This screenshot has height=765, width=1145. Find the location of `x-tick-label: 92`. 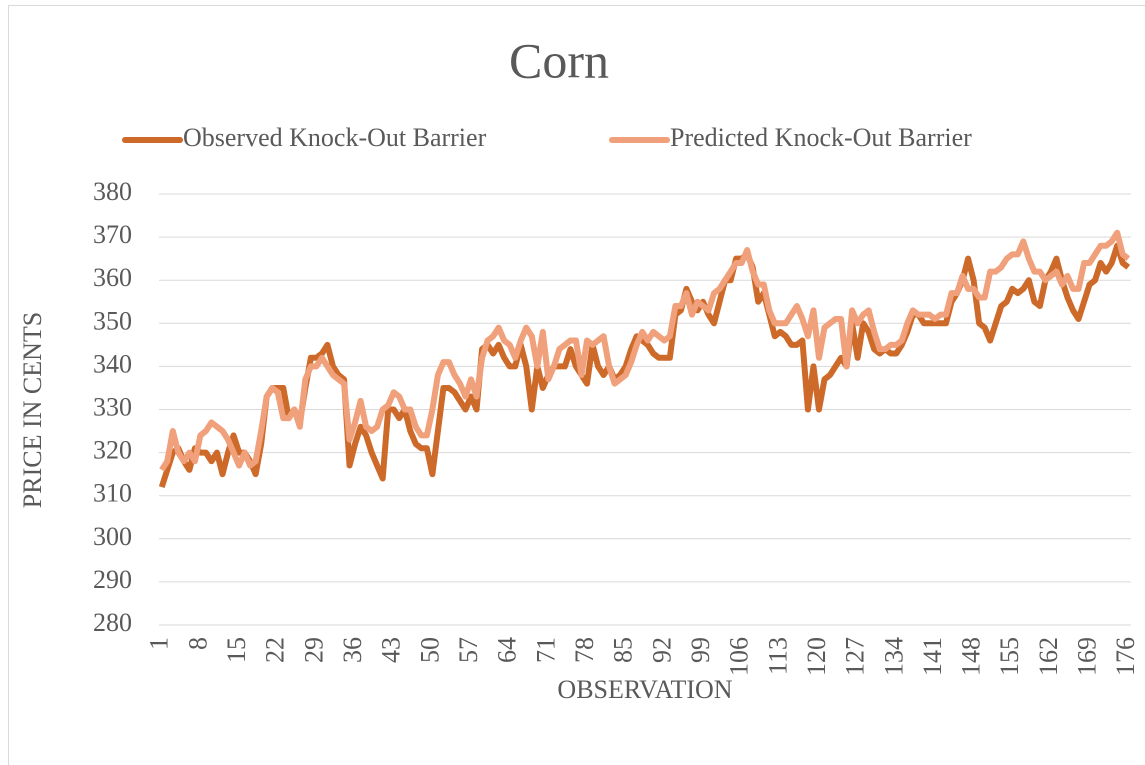

x-tick-label: 92 is located at coordinates (661, 650).